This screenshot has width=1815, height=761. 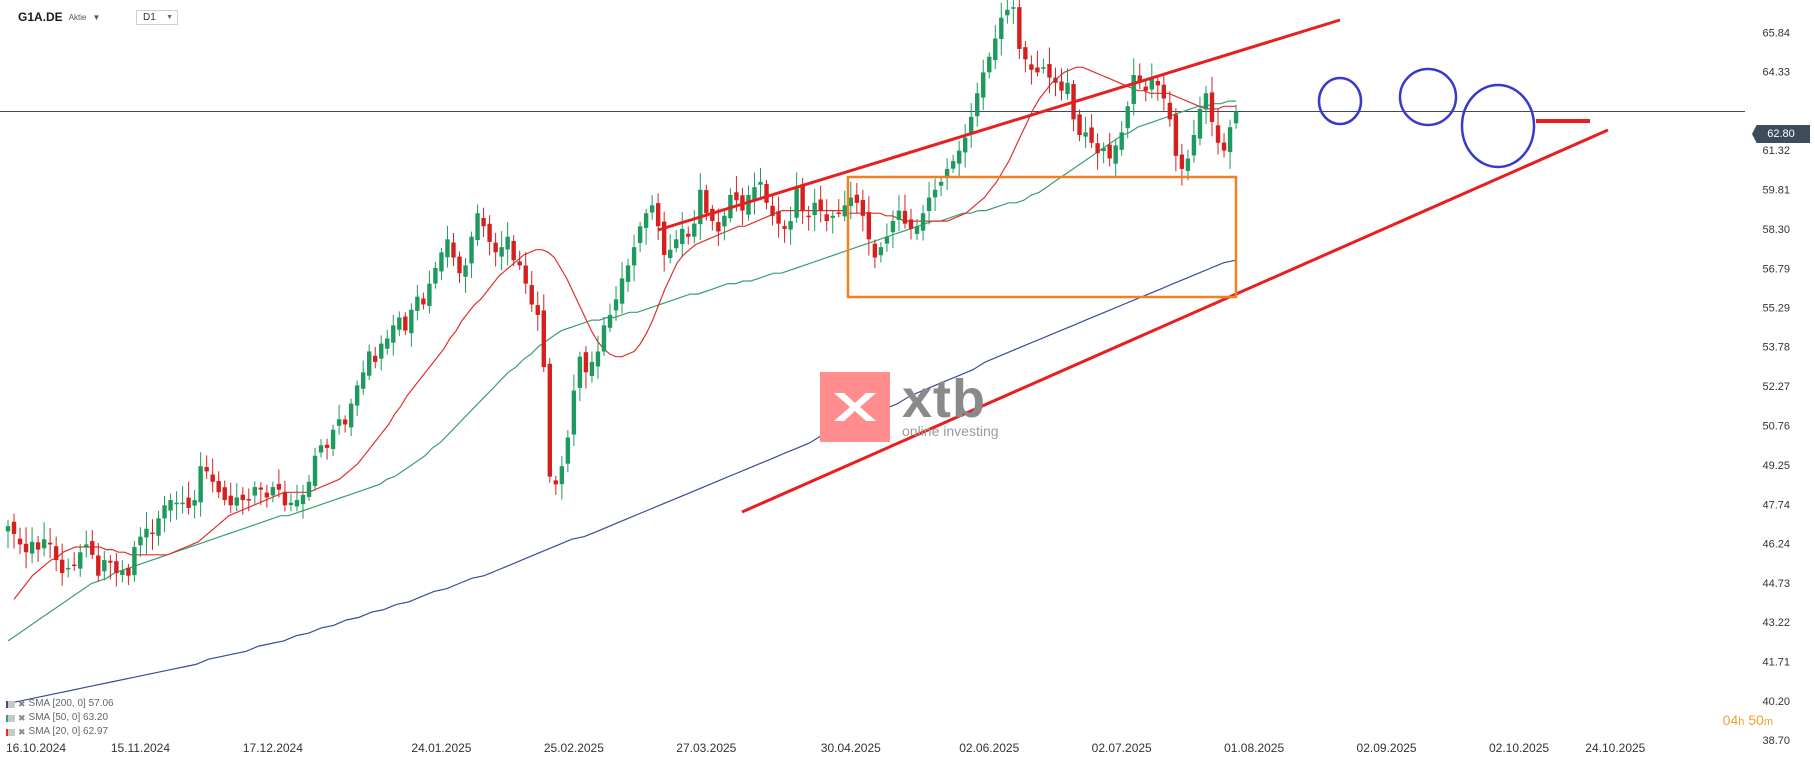 I want to click on logo-tagline: online investing, so click(x=950, y=431).